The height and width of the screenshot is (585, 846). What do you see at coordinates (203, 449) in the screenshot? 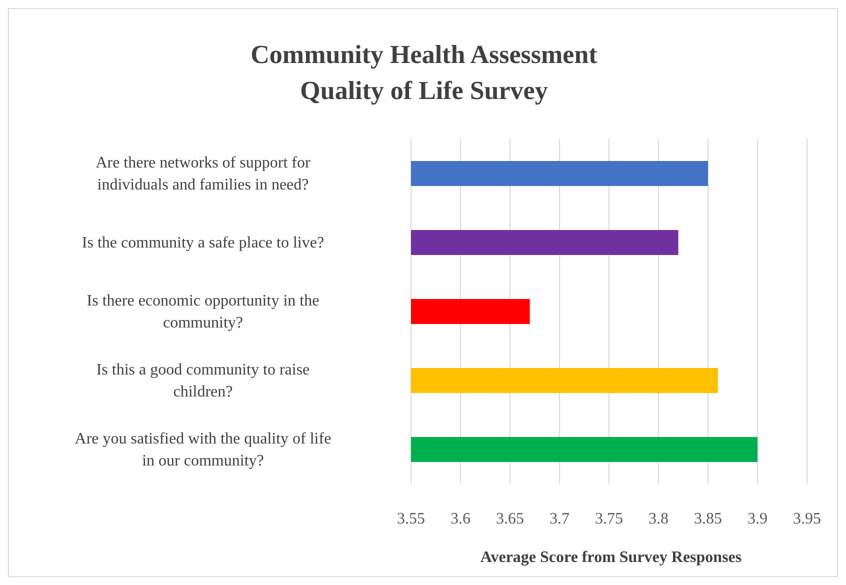
I see `y-tick-label: Are you satisfied with the quality of life in our community?` at bounding box center [203, 449].